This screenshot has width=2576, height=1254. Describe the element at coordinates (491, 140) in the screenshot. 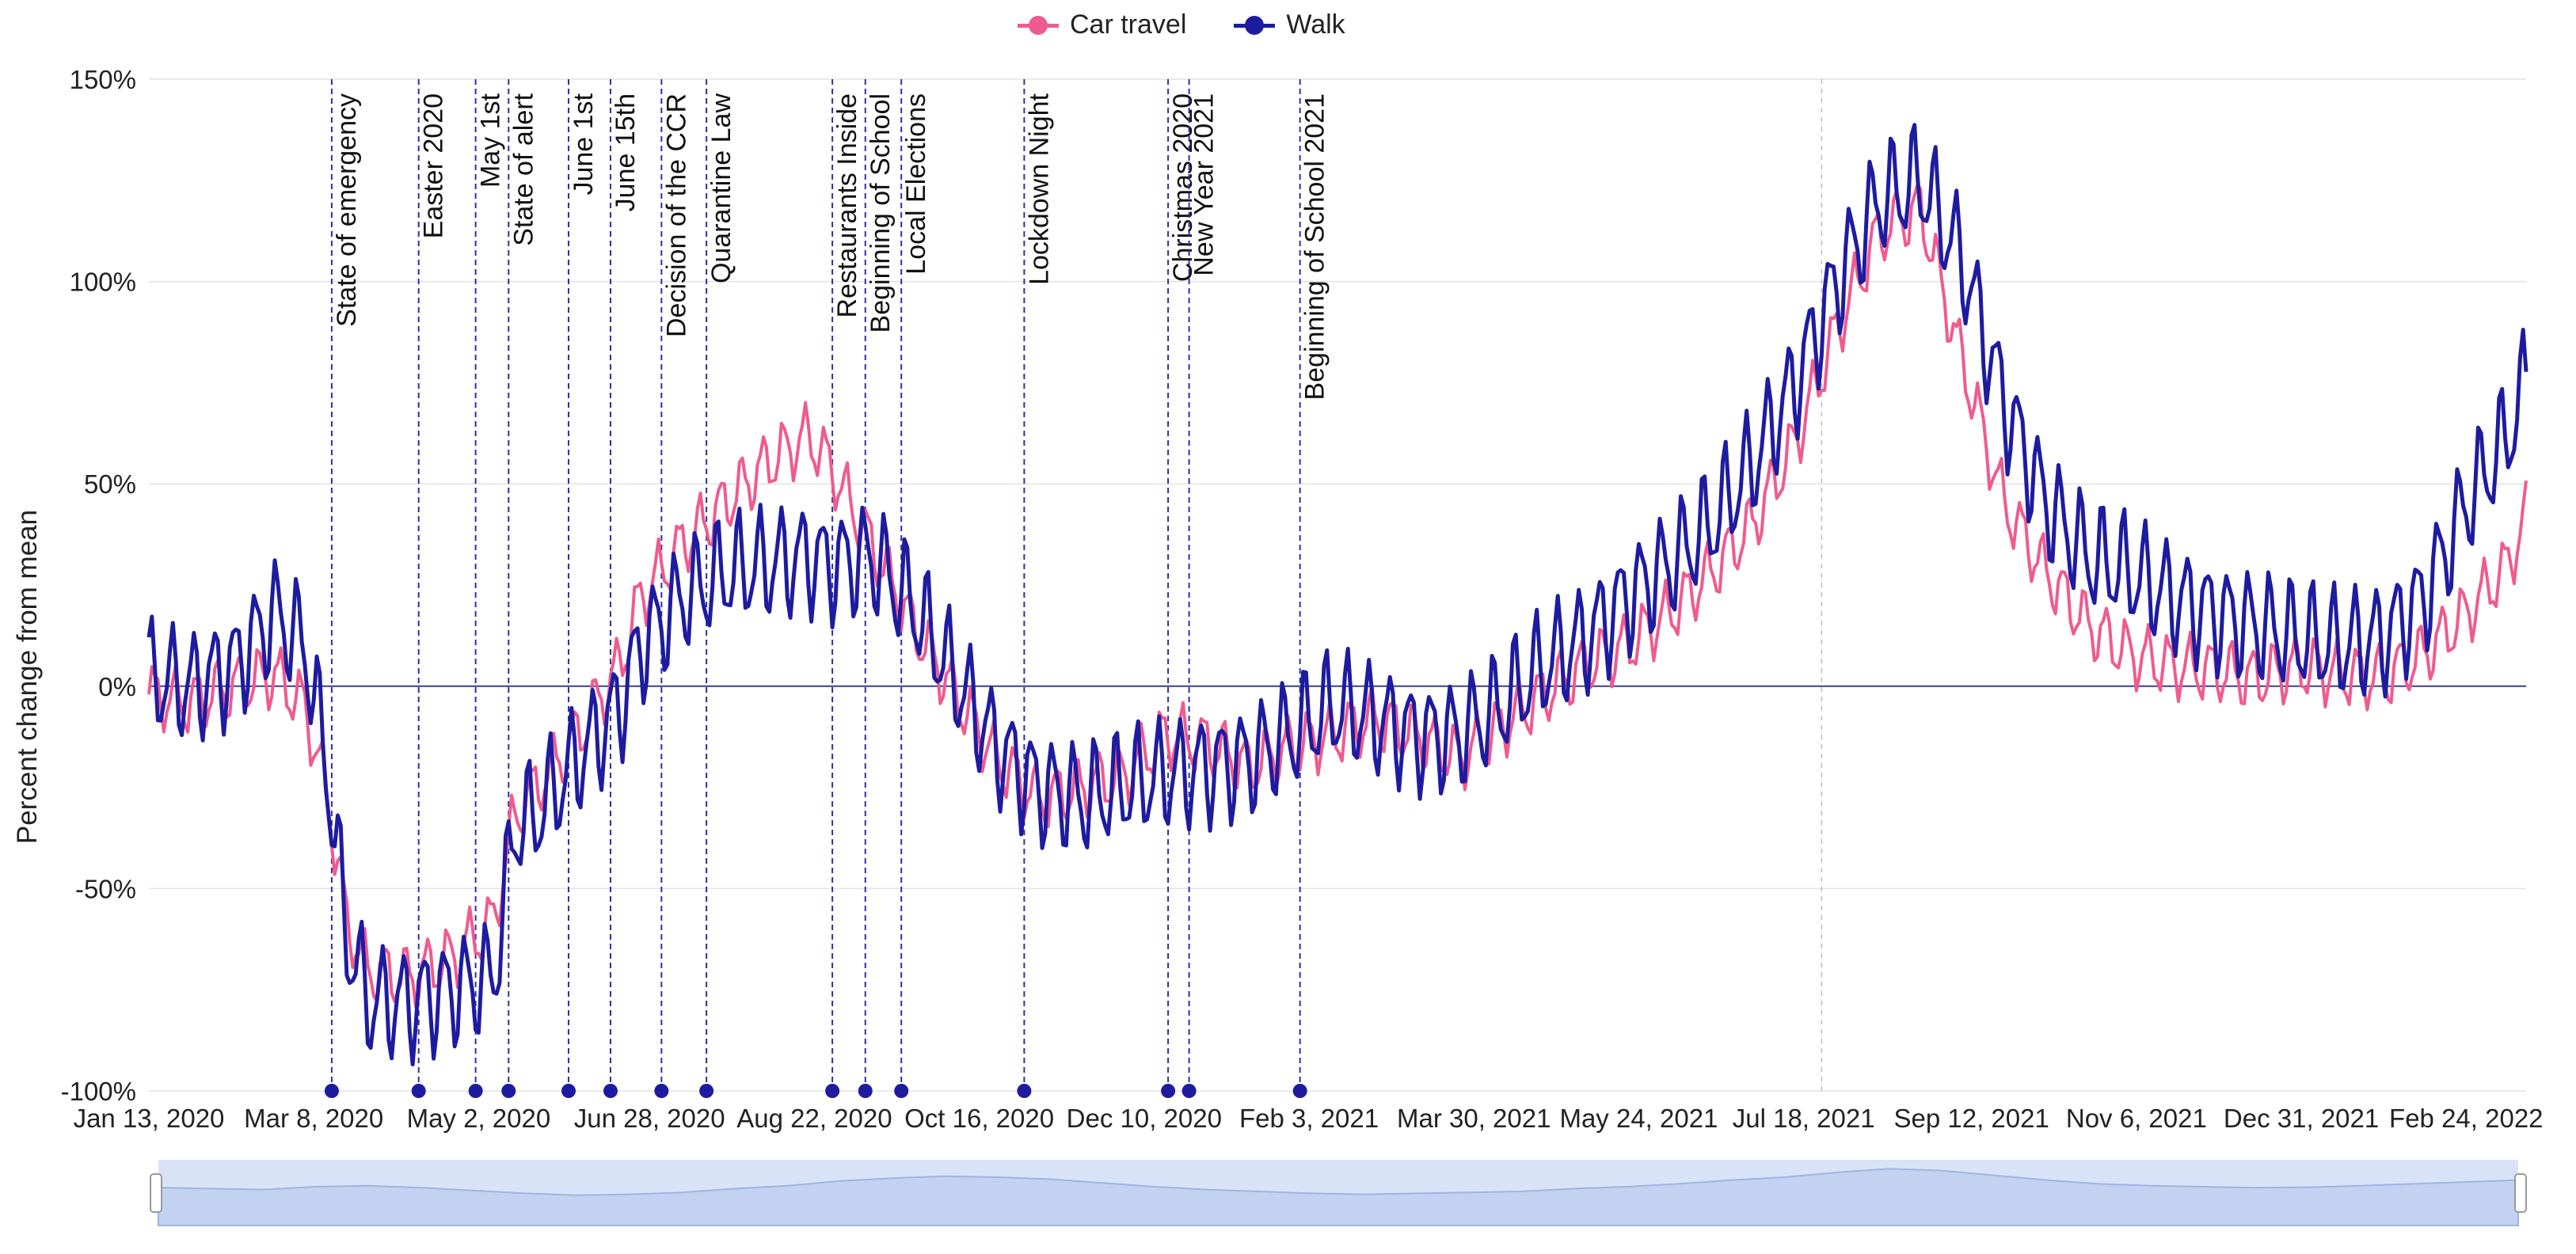

I see `event-label: May 1st` at that location.